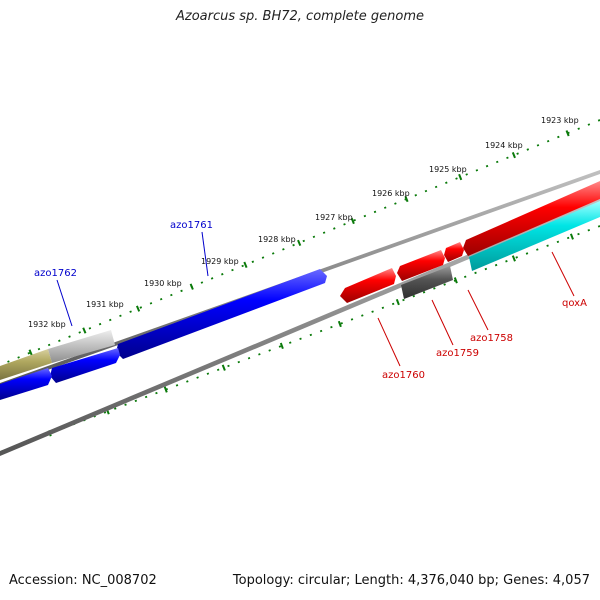 The image size is (600, 600). What do you see at coordinates (83, 580) in the screenshot?
I see `accession-text: Accession: NC_008702` at bounding box center [83, 580].